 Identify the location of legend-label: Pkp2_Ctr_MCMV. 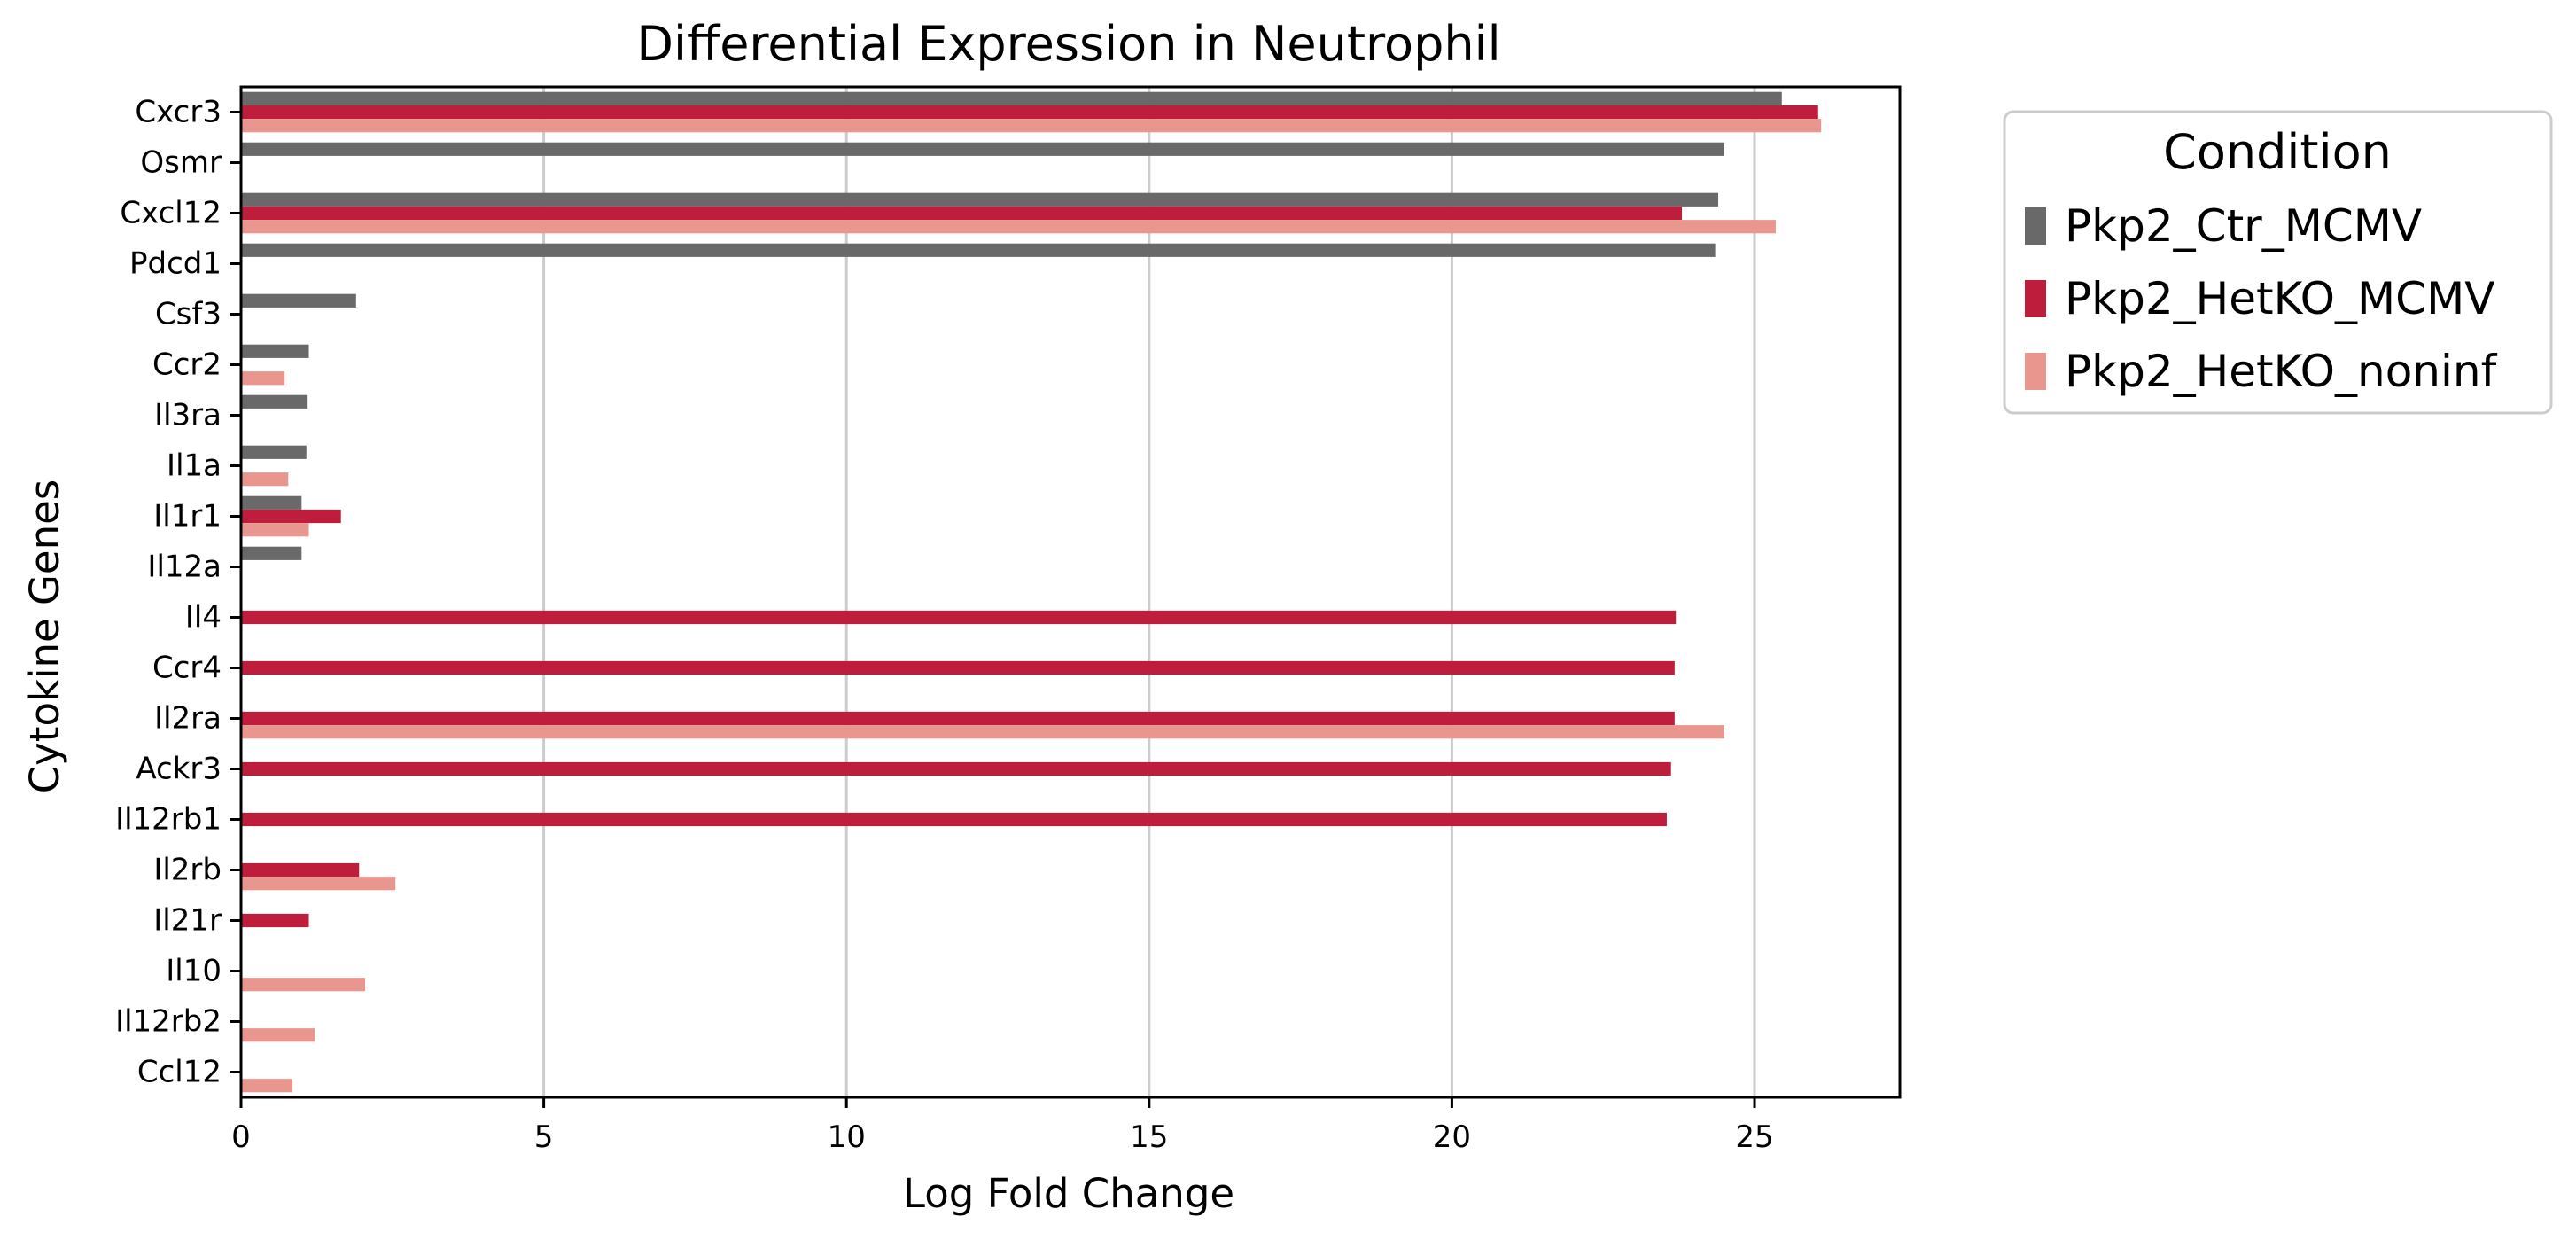
(2244, 226).